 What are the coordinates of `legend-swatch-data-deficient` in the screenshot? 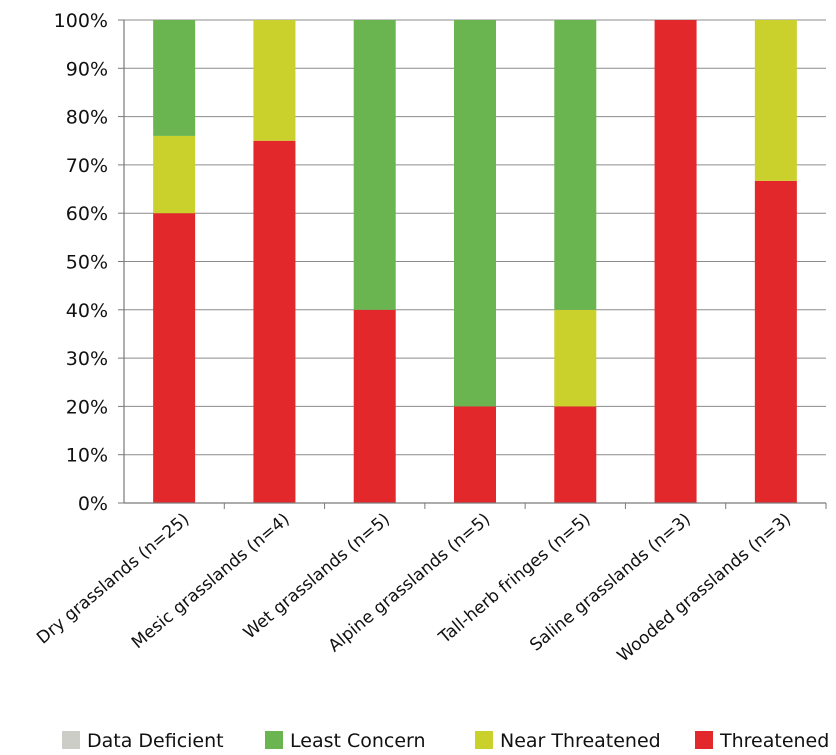 It's located at (71, 740).